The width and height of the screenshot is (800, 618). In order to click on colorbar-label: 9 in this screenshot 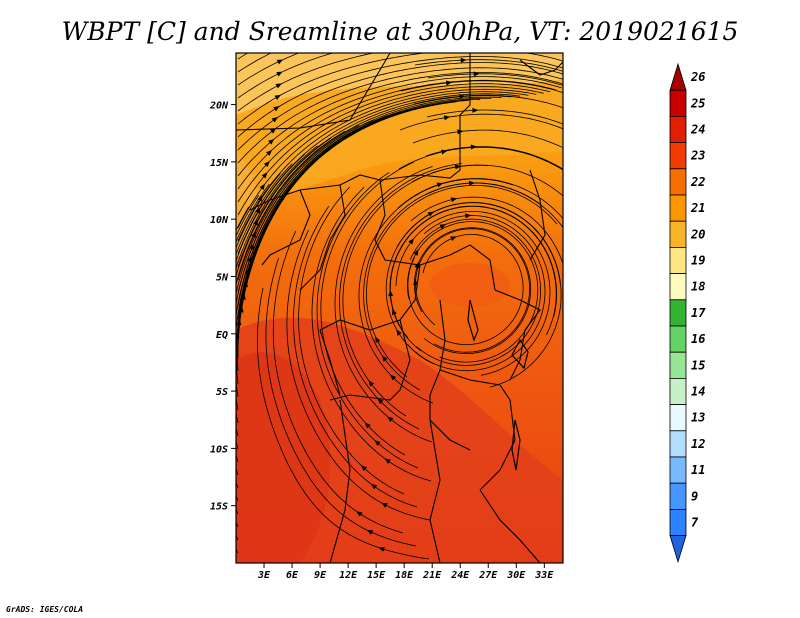, I will do `click(694, 496)`.